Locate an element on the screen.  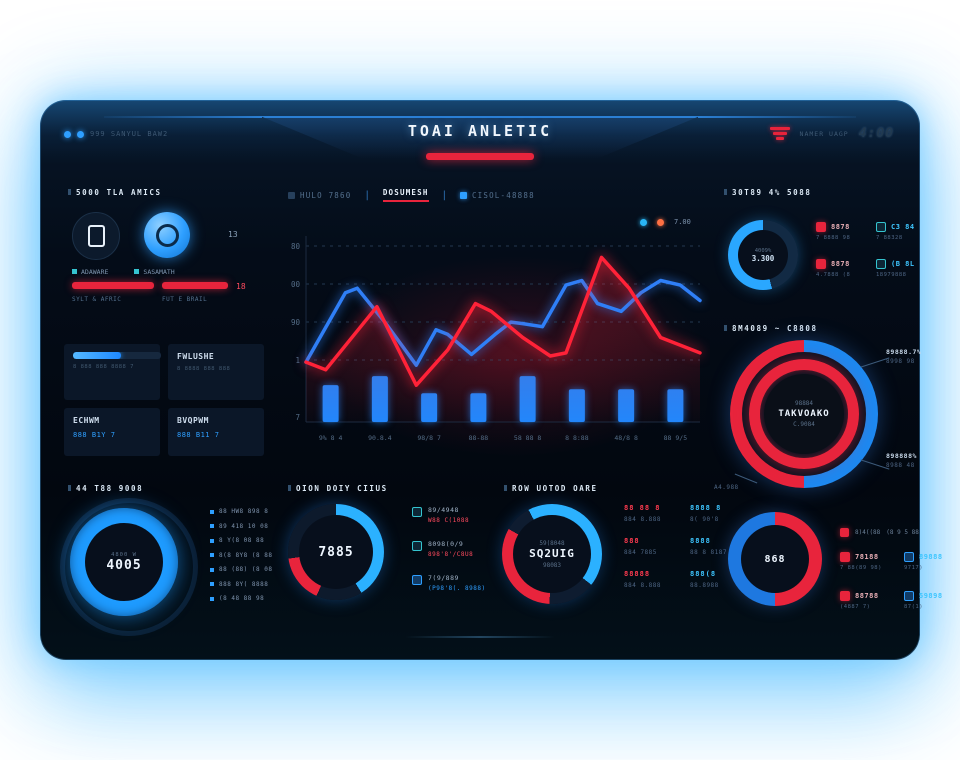
inner-red-ring is located at coordinates (804, 414).